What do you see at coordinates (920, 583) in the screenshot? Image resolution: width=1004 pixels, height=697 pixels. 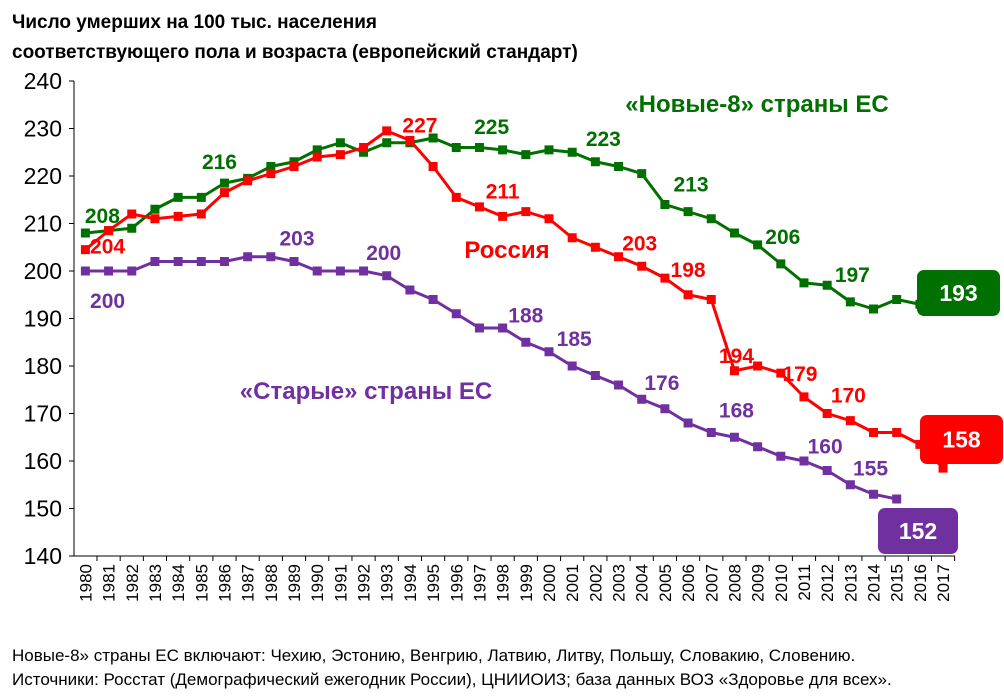 I see `x-tick-label: 2016` at bounding box center [920, 583].